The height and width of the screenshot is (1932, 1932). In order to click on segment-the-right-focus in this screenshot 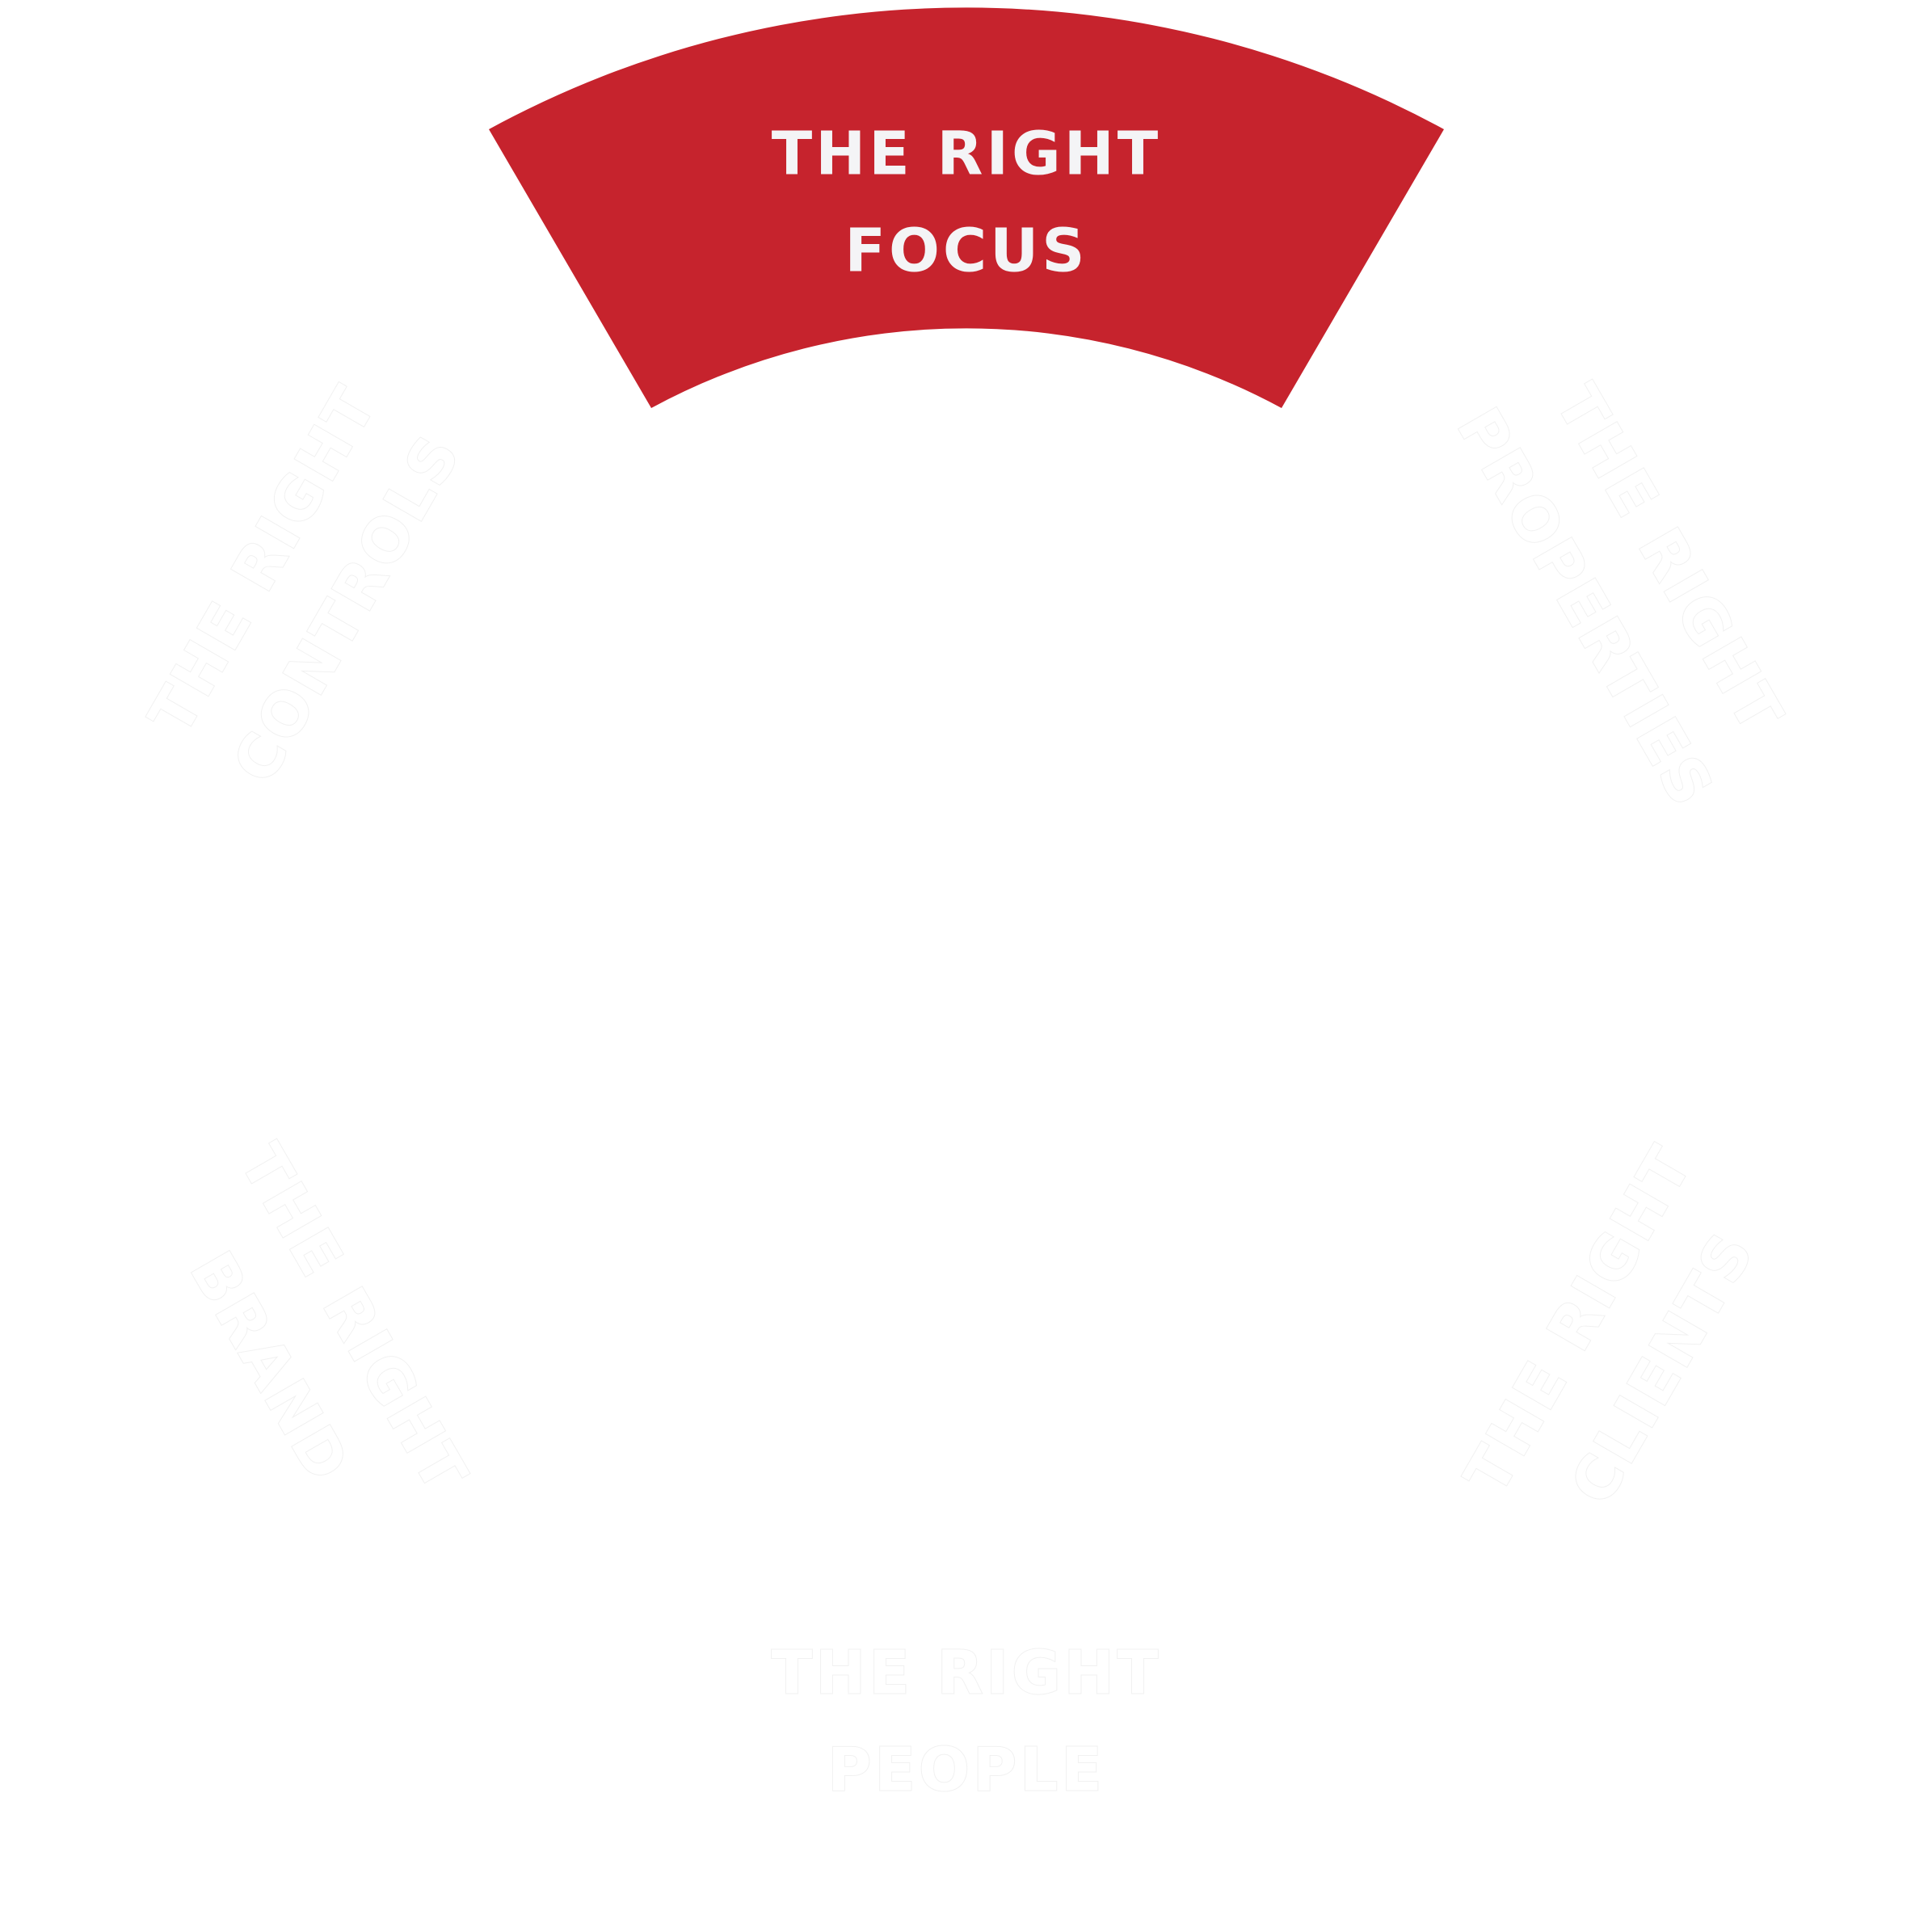, I will do `click(966, 208)`.